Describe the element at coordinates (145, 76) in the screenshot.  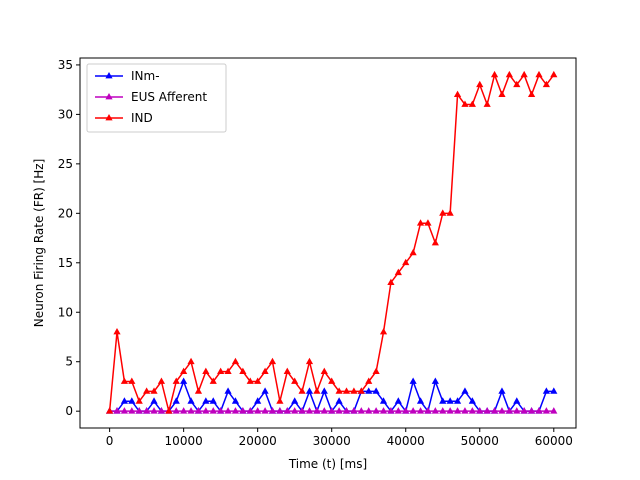
I see `legend-label: INm-` at that location.